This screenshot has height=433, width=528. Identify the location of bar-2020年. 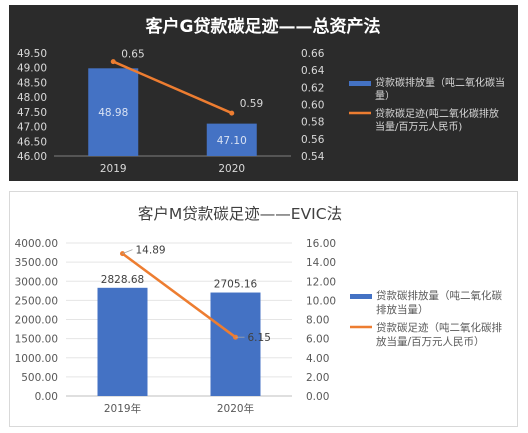
(235, 344).